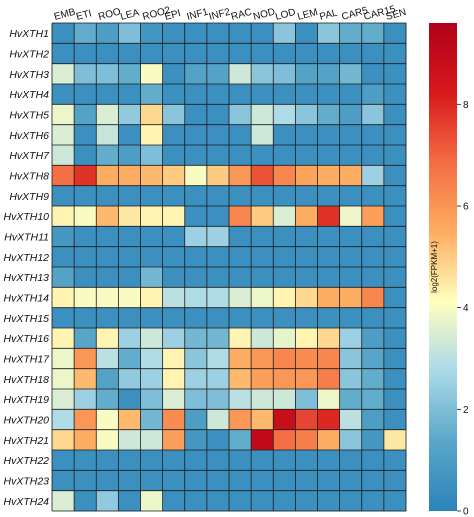  I want to click on row-label: HvXTH4, so click(29, 95).